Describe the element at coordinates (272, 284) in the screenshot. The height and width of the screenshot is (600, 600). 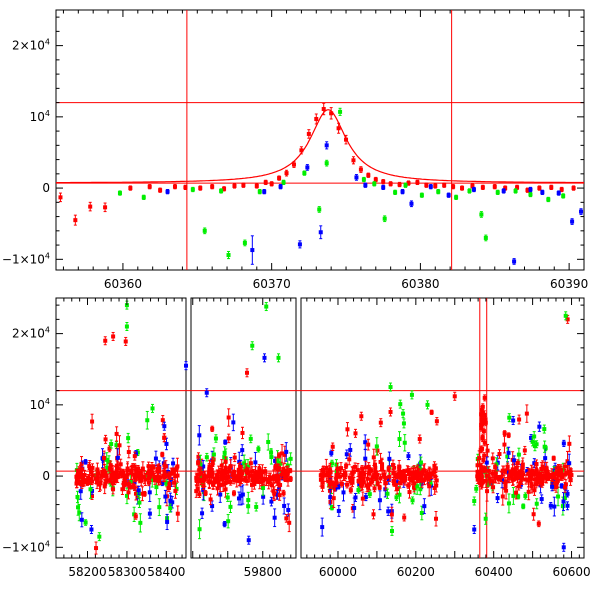
I see `top-x-tick-label-1: 60370` at that location.